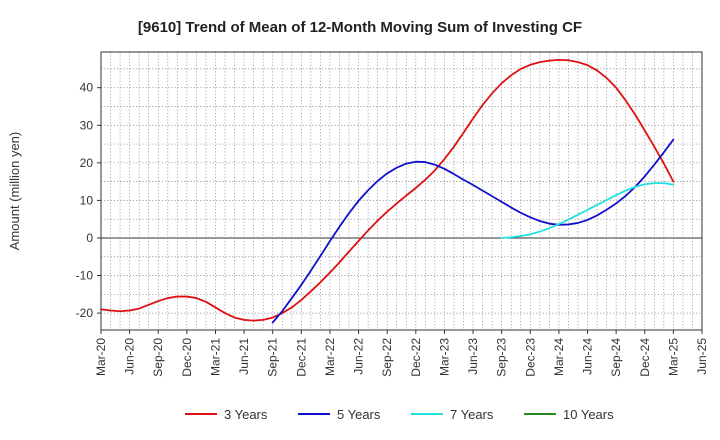 This screenshot has width=720, height=440. What do you see at coordinates (246, 414) in the screenshot?
I see `legend-label-3-years: 3 Years` at bounding box center [246, 414].